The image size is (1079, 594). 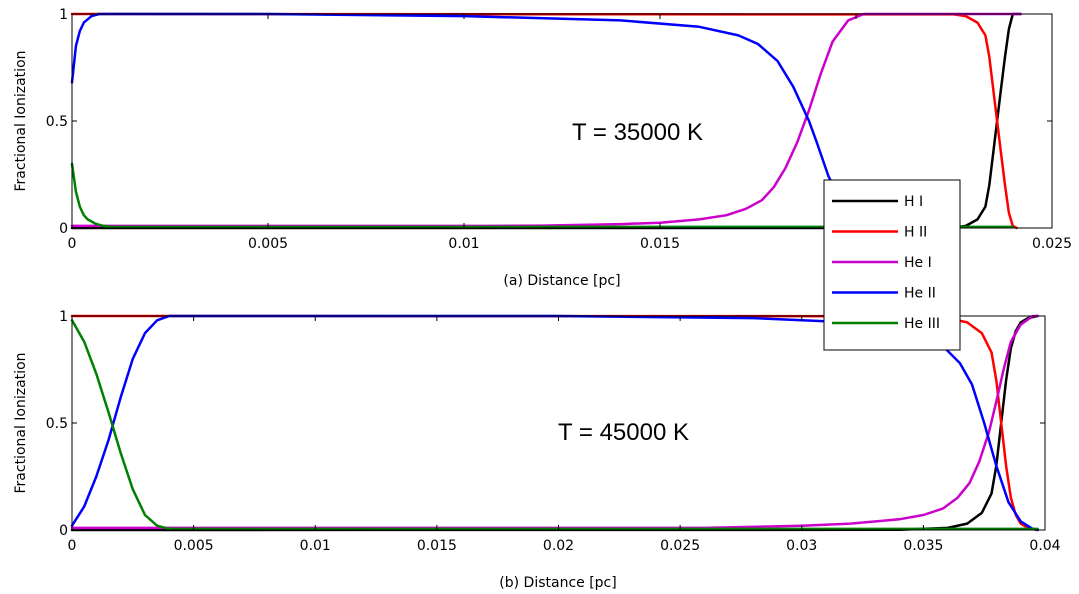 What do you see at coordinates (801, 546) in the screenshot?
I see `x-tick-label: 0.03` at bounding box center [801, 546].